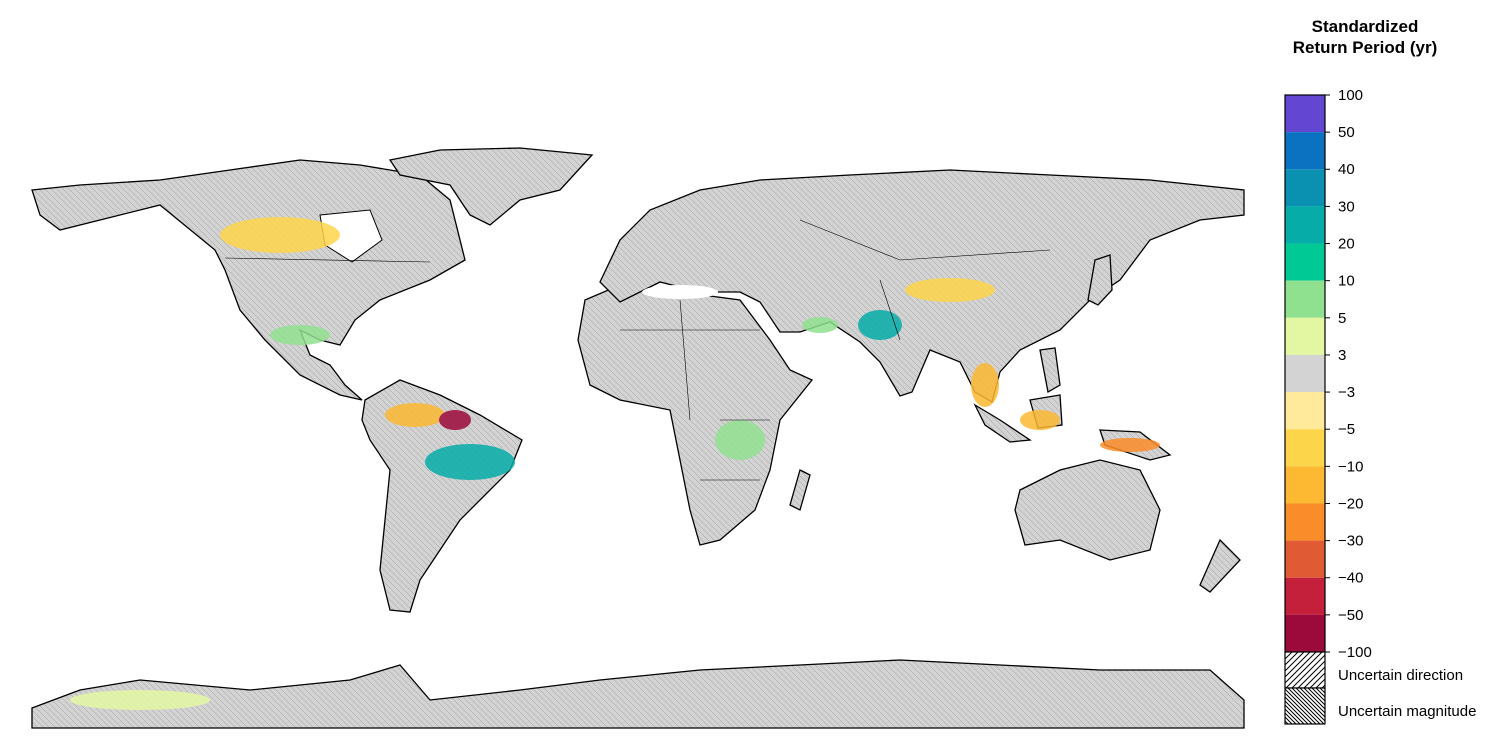 This screenshot has width=1500, height=748. I want to click on legend-tick-label: −10, so click(1350, 466).